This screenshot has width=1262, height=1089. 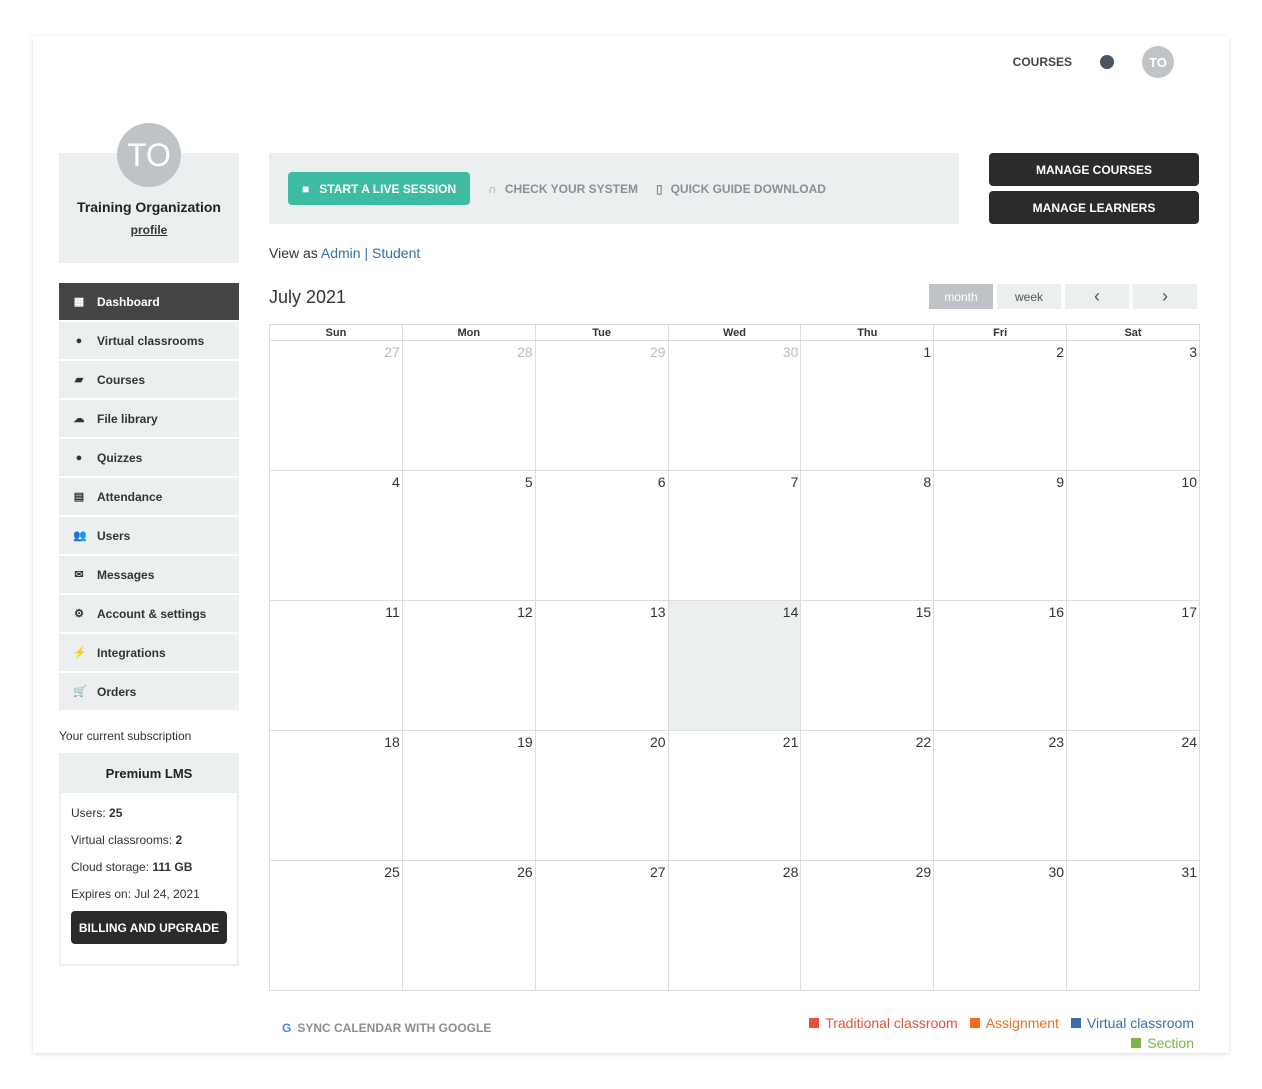 What do you see at coordinates (336, 535) in the screenshot?
I see `calendar-day: 4` at bounding box center [336, 535].